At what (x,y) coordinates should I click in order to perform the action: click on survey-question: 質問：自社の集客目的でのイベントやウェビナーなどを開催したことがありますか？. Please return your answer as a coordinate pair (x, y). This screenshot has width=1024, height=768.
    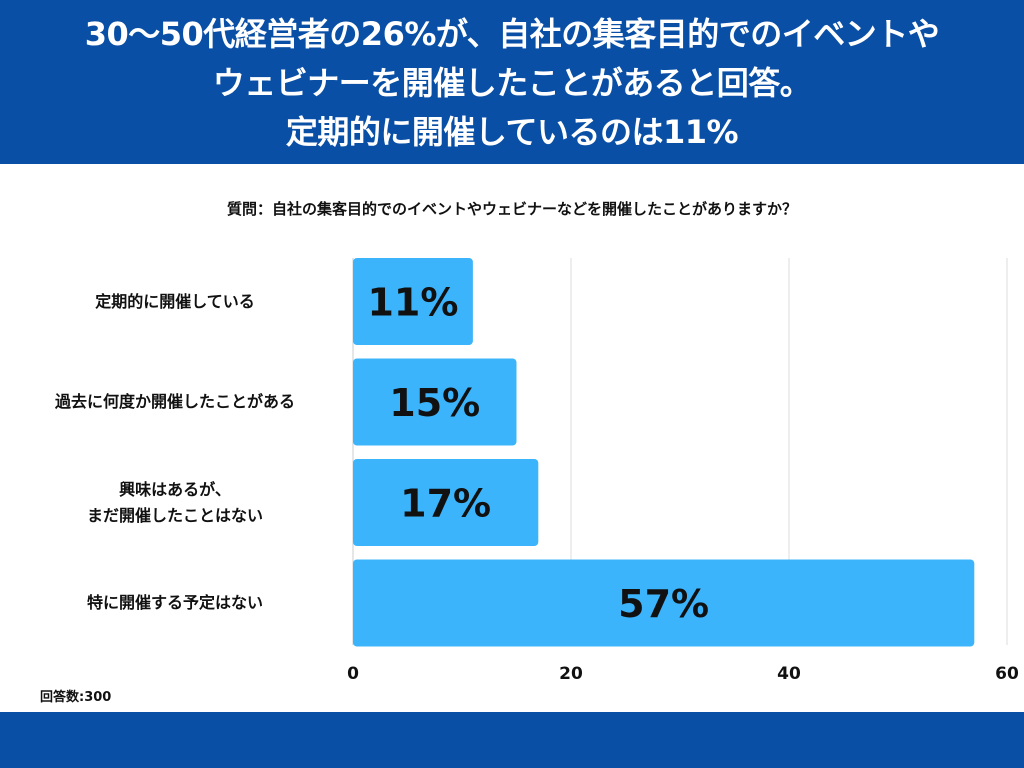
    Looking at the image, I should click on (511, 209).